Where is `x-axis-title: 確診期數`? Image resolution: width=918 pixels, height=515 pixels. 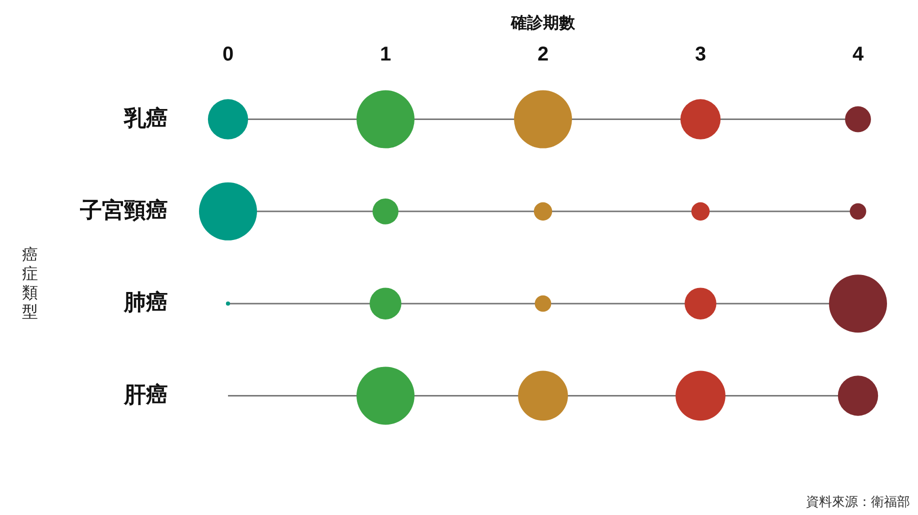 x-axis-title: 確診期數 is located at coordinates (543, 23).